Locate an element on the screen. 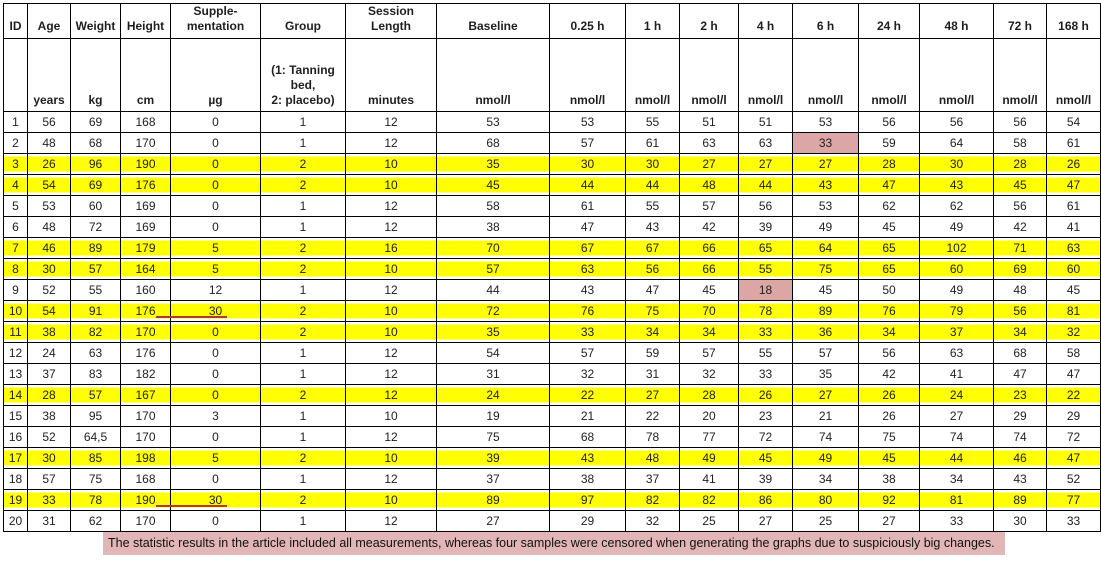 The width and height of the screenshot is (1101, 569). cell-value: 56 is located at coordinates (889, 122).